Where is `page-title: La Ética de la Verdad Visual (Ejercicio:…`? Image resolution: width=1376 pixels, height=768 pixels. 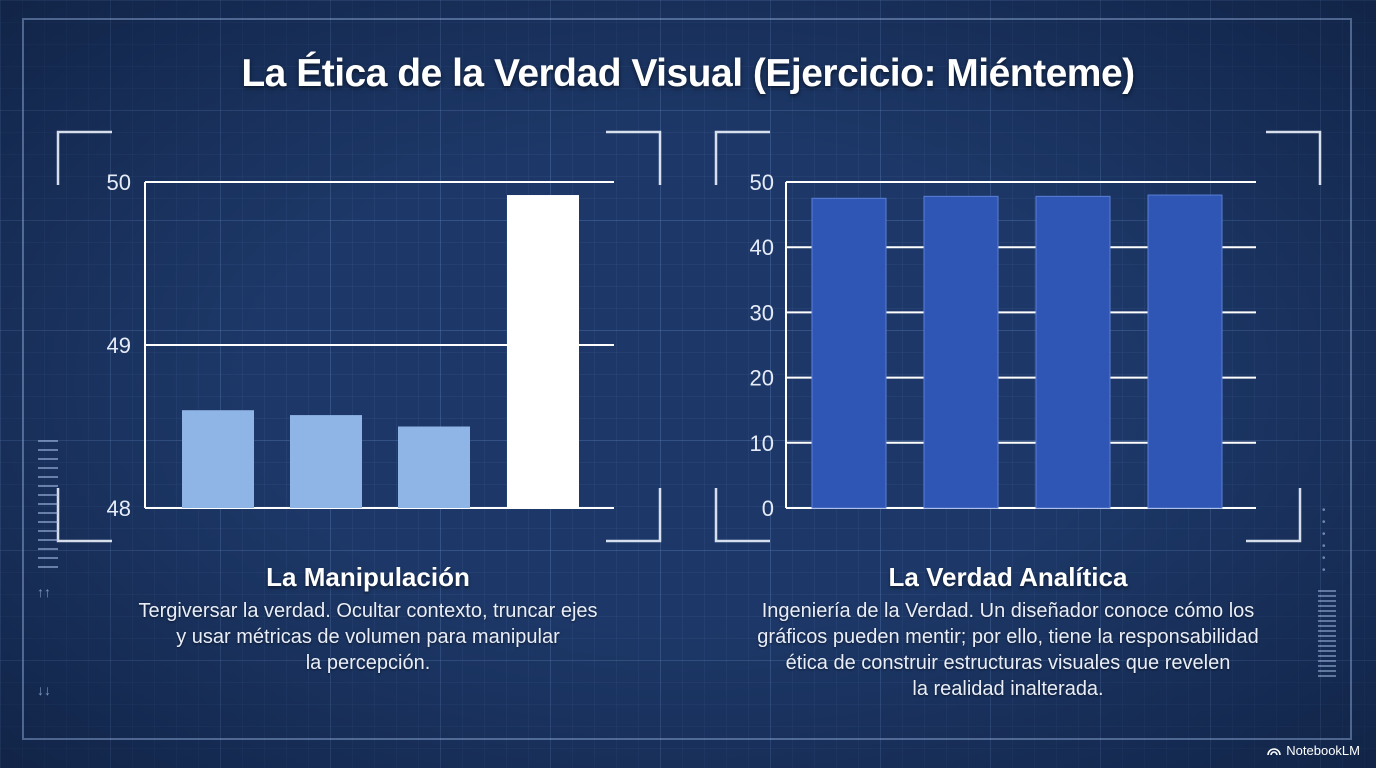
page-title: La Ética de la Verdad Visual (Ejercicio:… is located at coordinates (688, 73).